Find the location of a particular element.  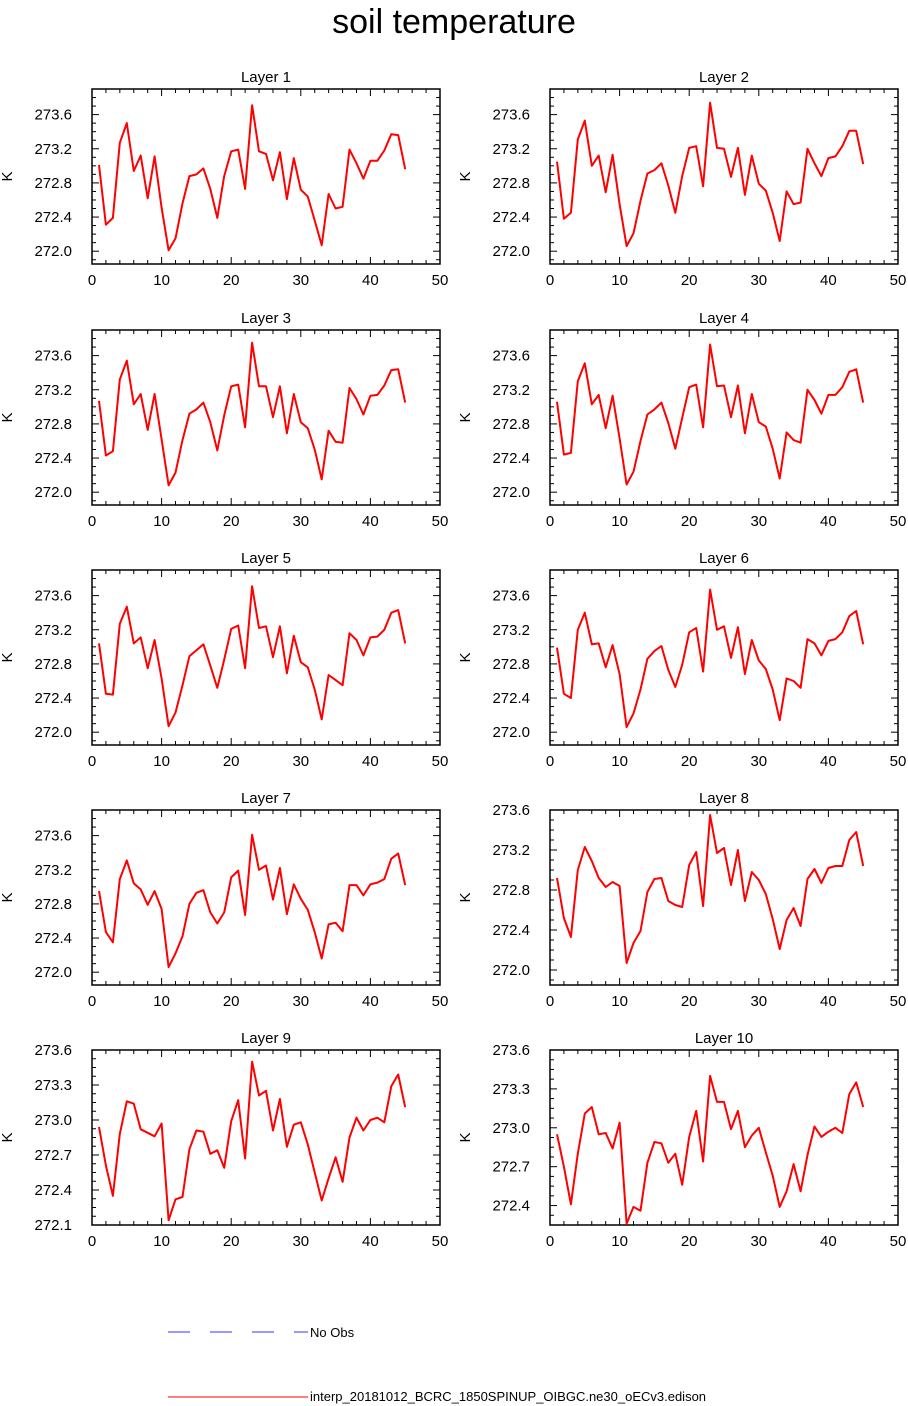

y-tick-label: 272.7 is located at coordinates (511, 1167).